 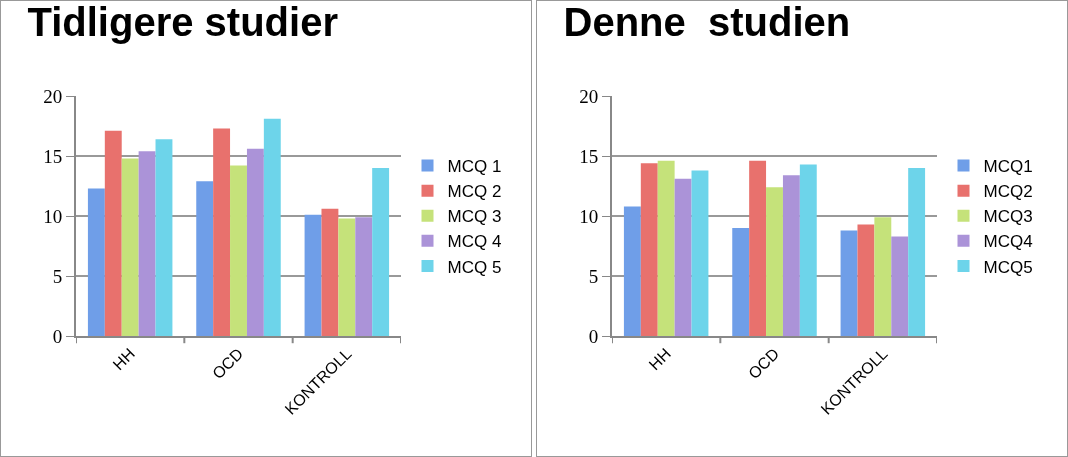 I want to click on legend-label: MCQ5, so click(x=1008, y=267).